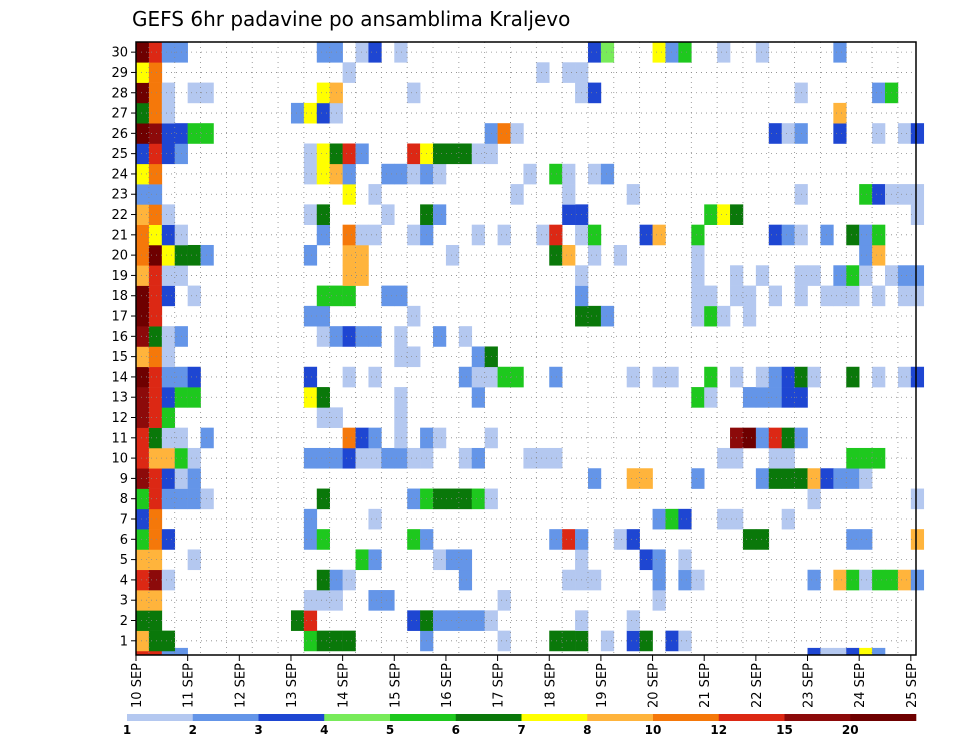  I want to click on y-tick-label: 23, so click(119, 195).